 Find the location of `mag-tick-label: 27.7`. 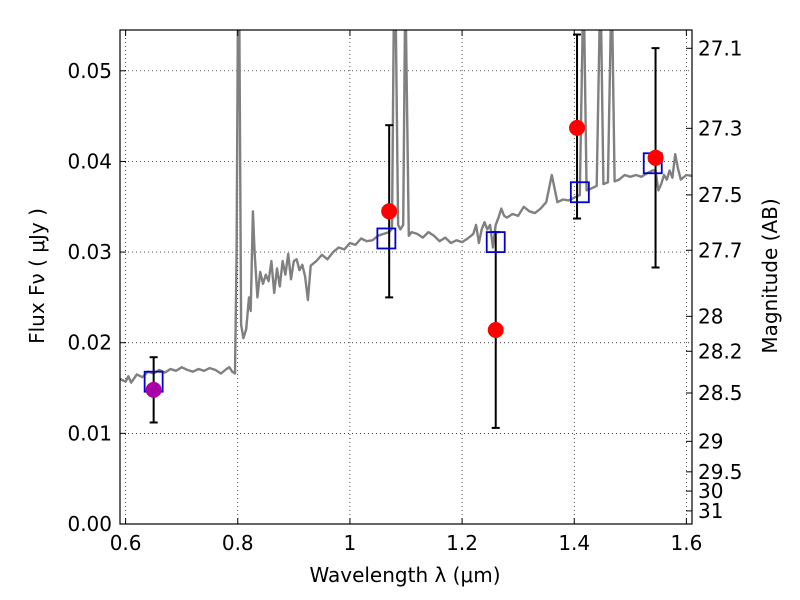

mag-tick-label: 27.7 is located at coordinates (720, 250).